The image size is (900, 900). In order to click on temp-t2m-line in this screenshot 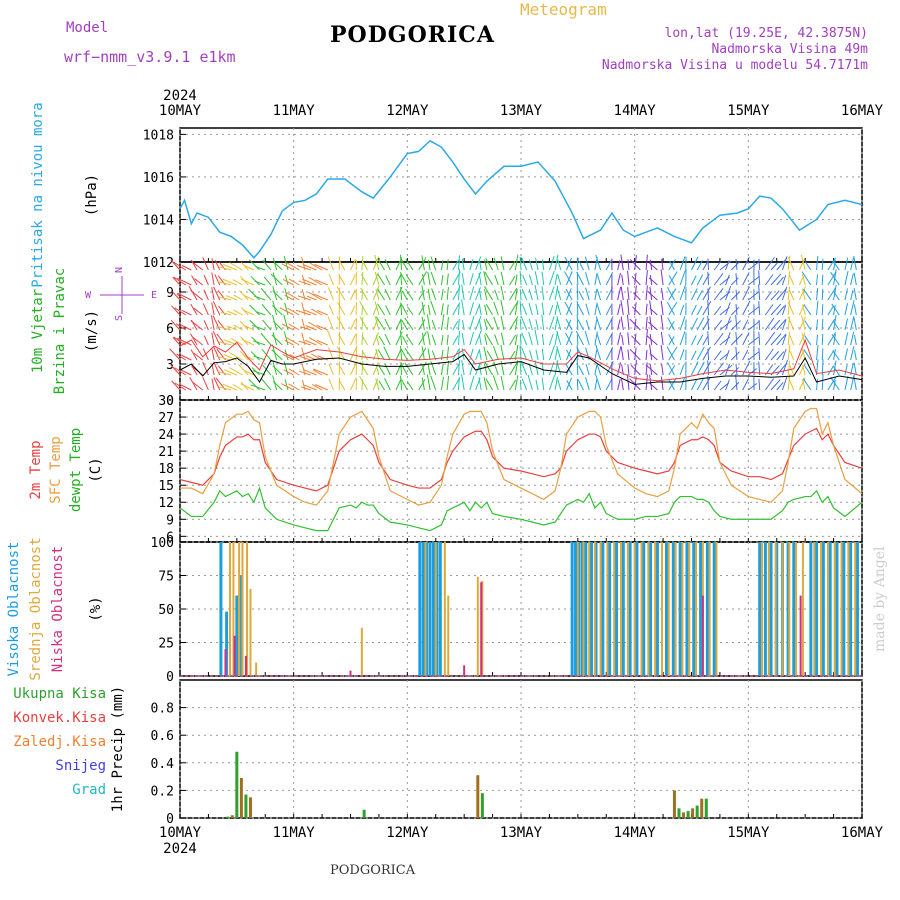, I will do `click(521, 459)`.